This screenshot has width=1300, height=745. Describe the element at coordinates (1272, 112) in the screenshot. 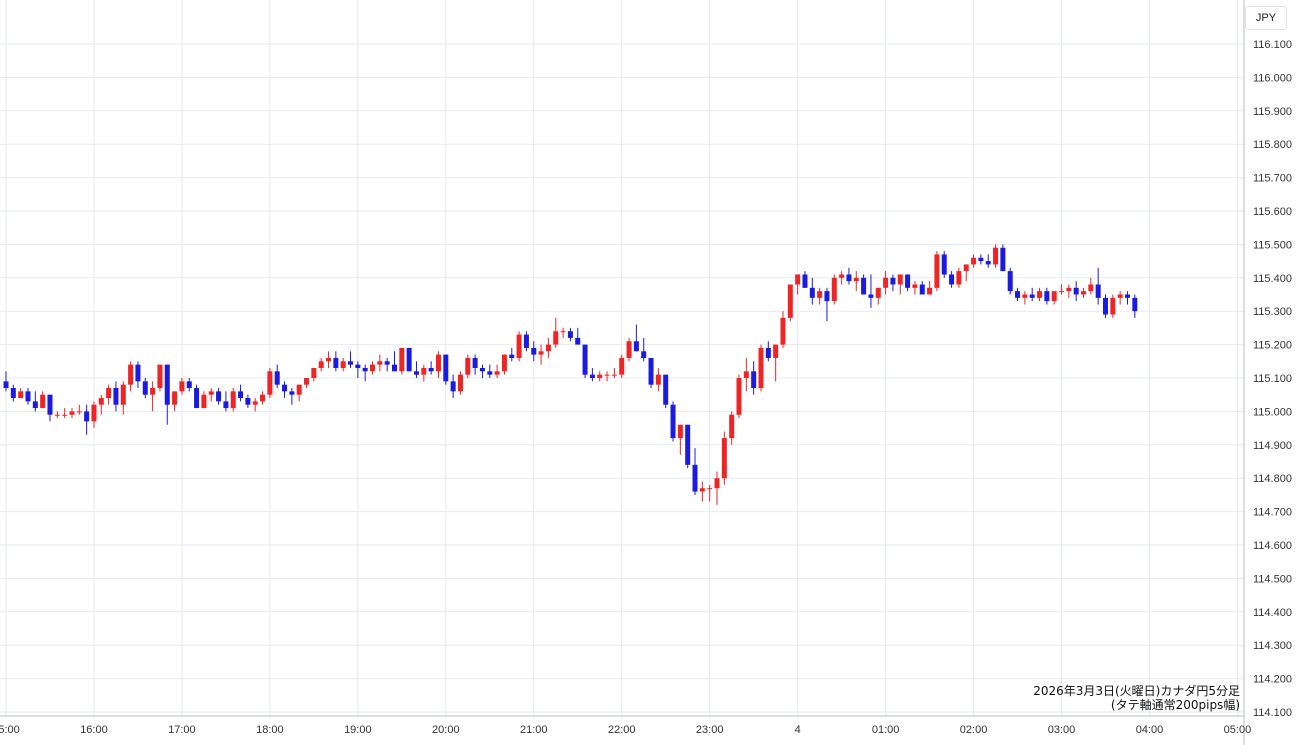

I see `price-tick-label: 115.900` at that location.